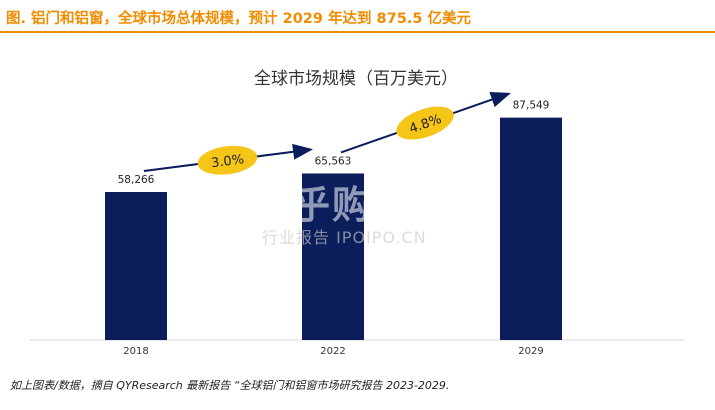 The height and width of the screenshot is (410, 715). Describe the element at coordinates (531, 106) in the screenshot. I see `data-label-2029: 87,549` at that location.